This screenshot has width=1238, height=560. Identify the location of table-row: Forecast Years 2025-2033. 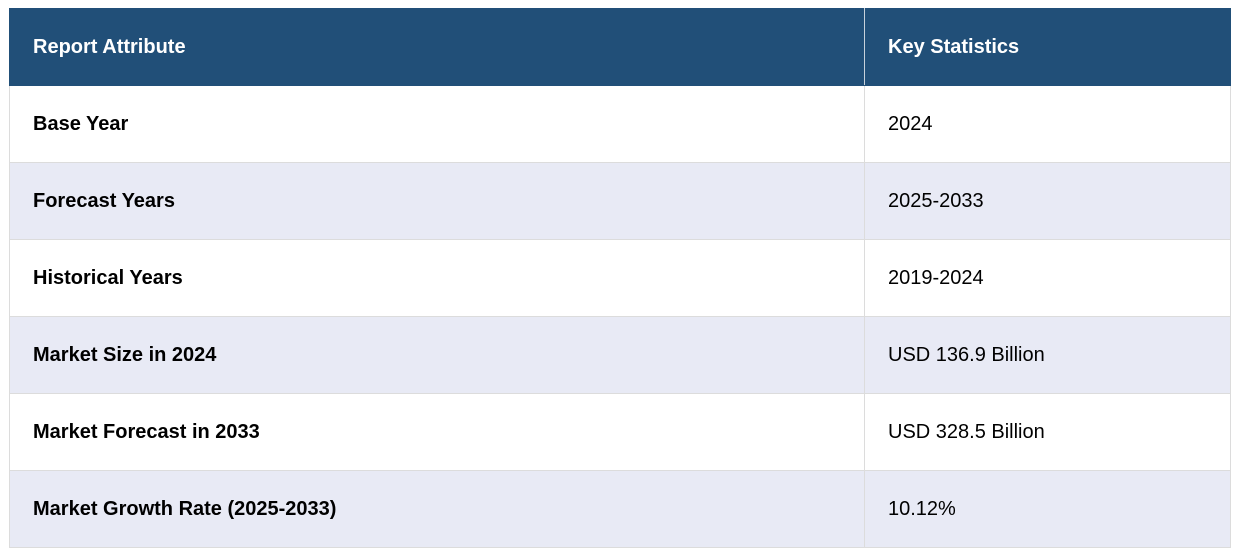
(620, 201).